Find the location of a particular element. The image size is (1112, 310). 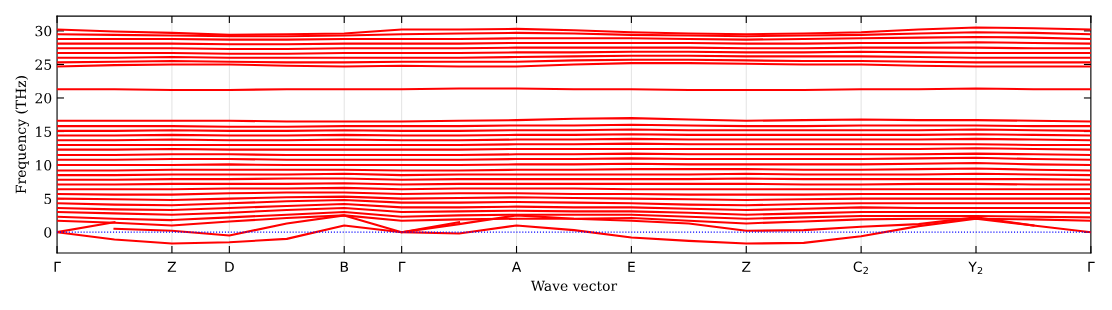

x-tick-label: A is located at coordinates (516, 266).